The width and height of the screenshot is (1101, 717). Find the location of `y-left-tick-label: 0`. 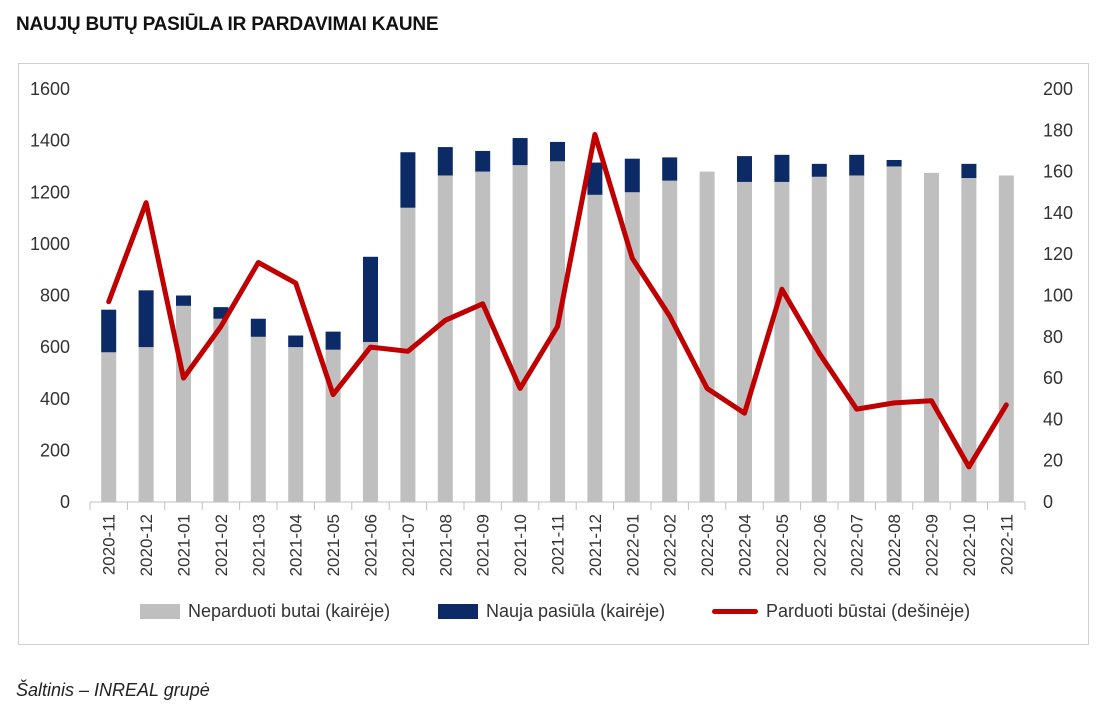

y-left-tick-label: 0 is located at coordinates (65, 502).